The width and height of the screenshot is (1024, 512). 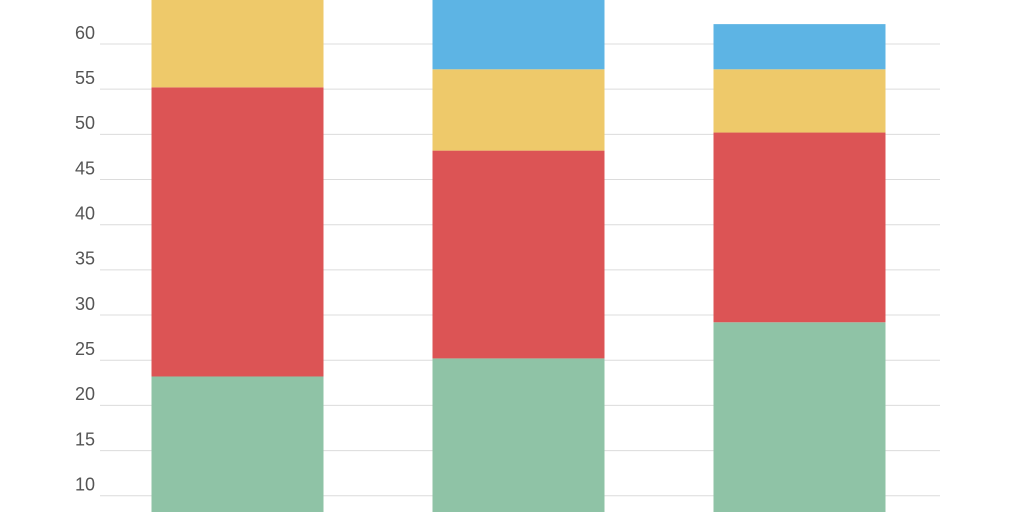 What do you see at coordinates (85, 259) in the screenshot?
I see `y-tick-label: 35` at bounding box center [85, 259].